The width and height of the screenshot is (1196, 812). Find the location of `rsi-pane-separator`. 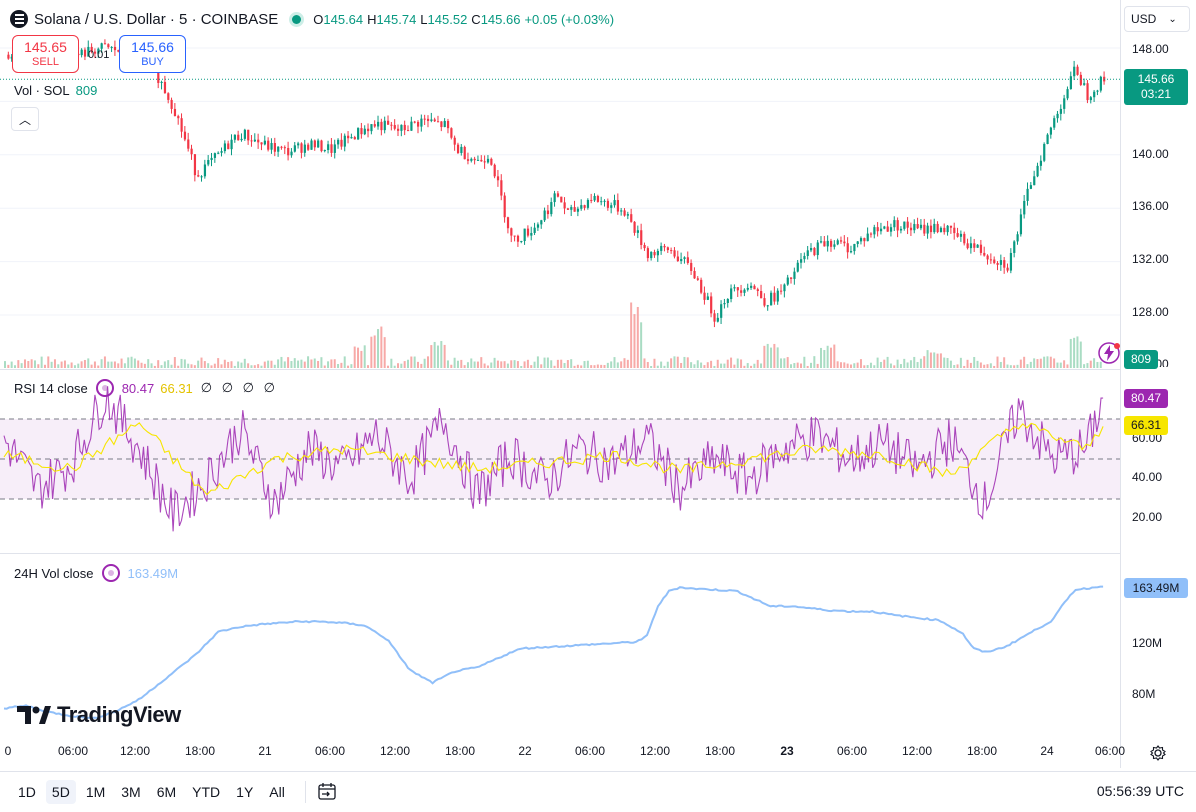

rsi-pane-separator is located at coordinates (560, 553).